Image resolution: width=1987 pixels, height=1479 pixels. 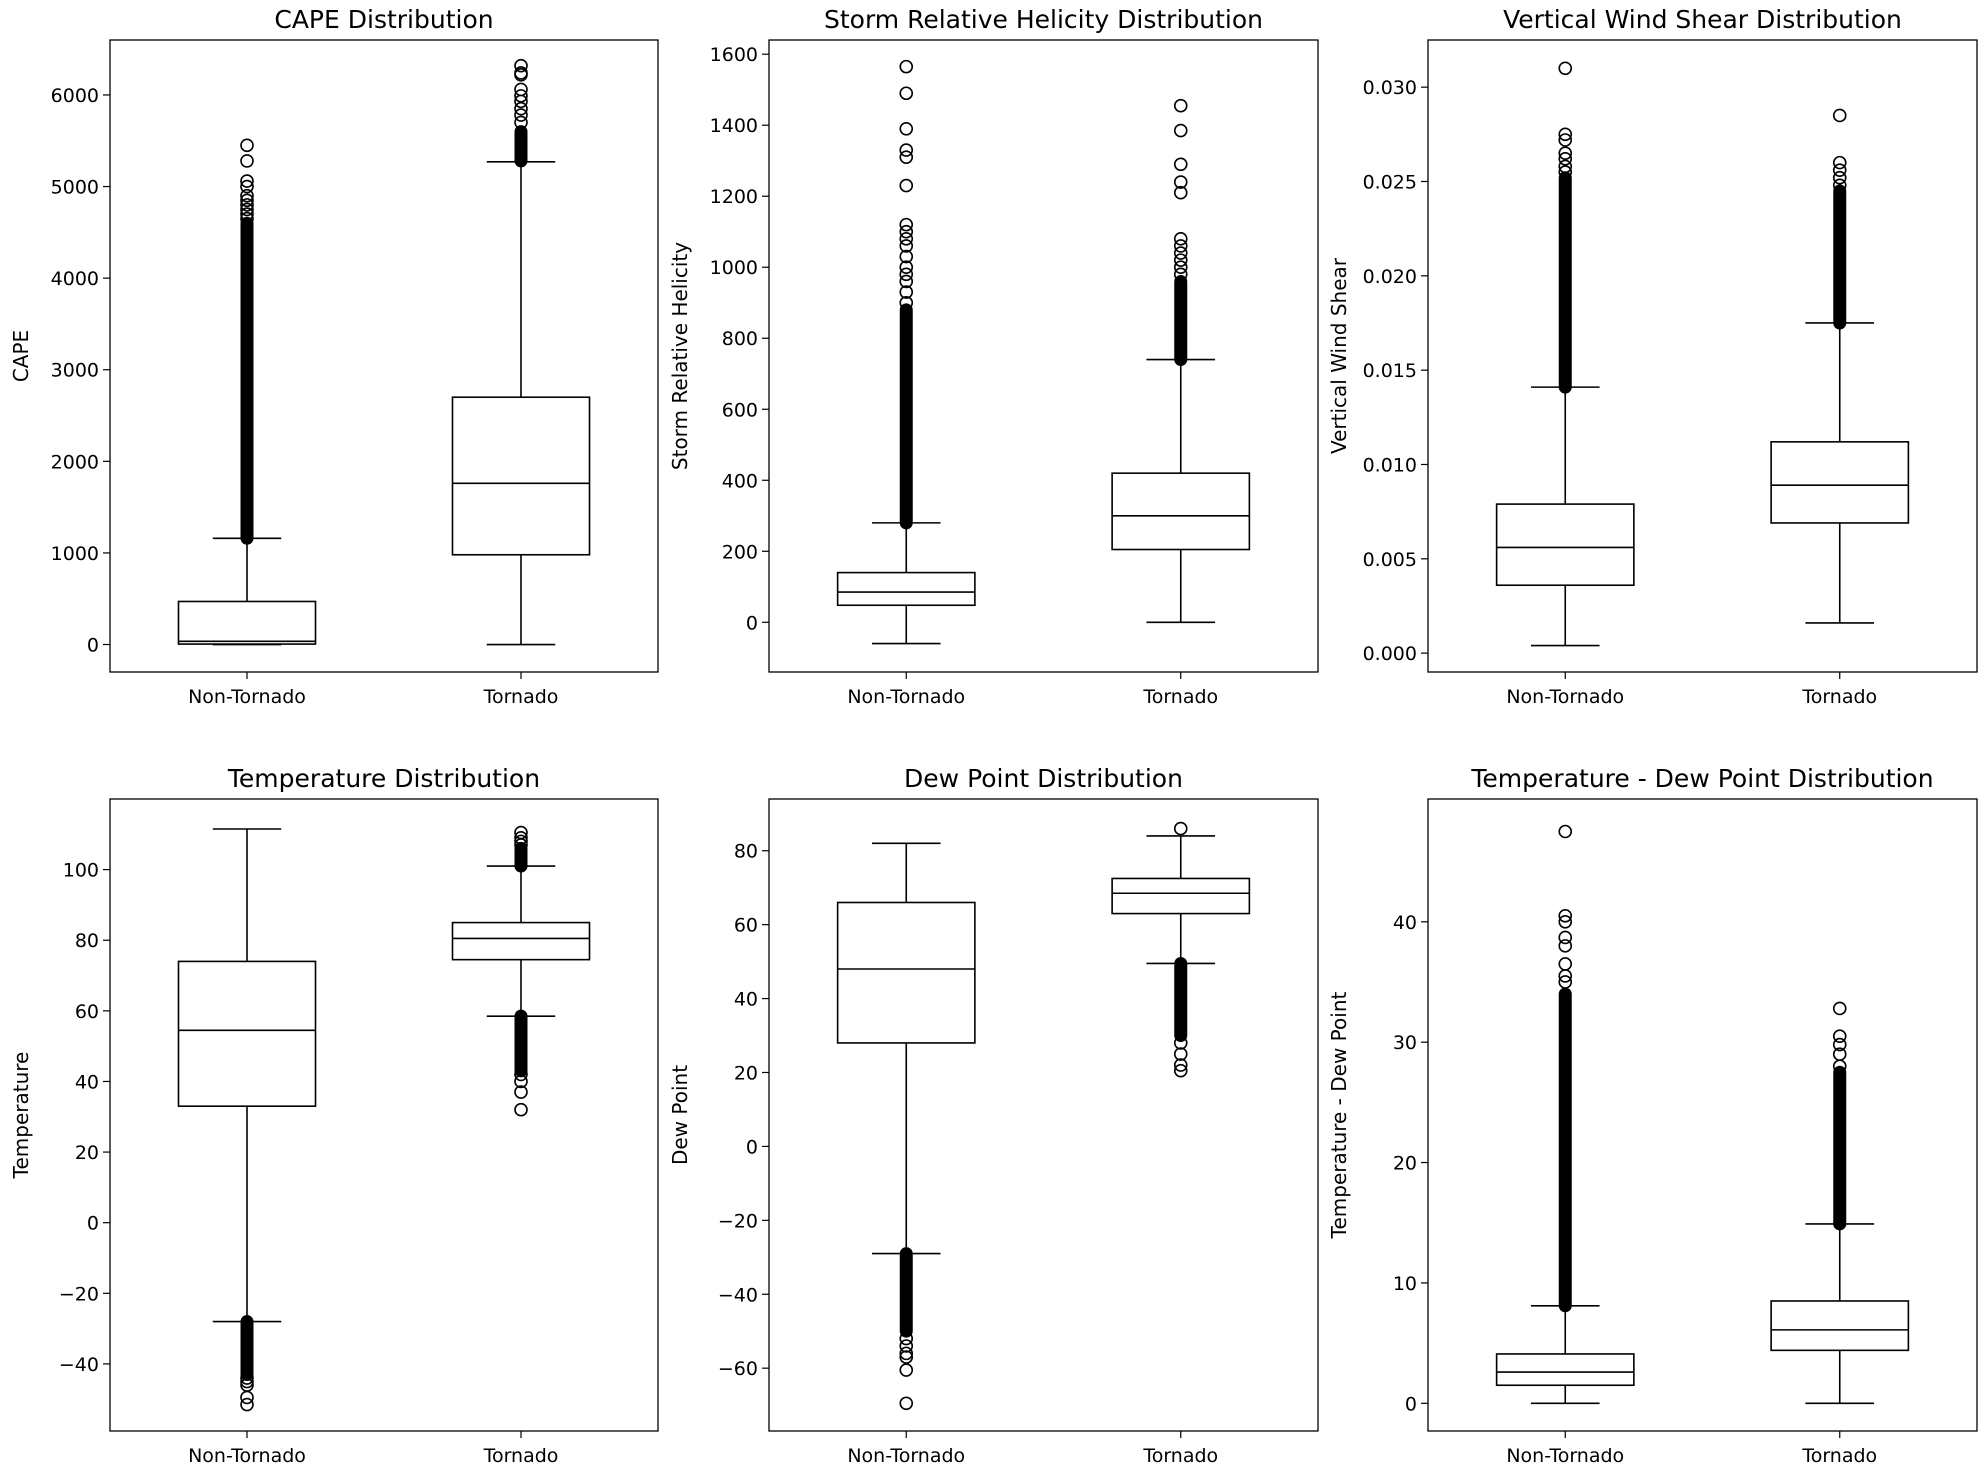 I want to click on y-tick-label: 100, so click(x=81, y=871).